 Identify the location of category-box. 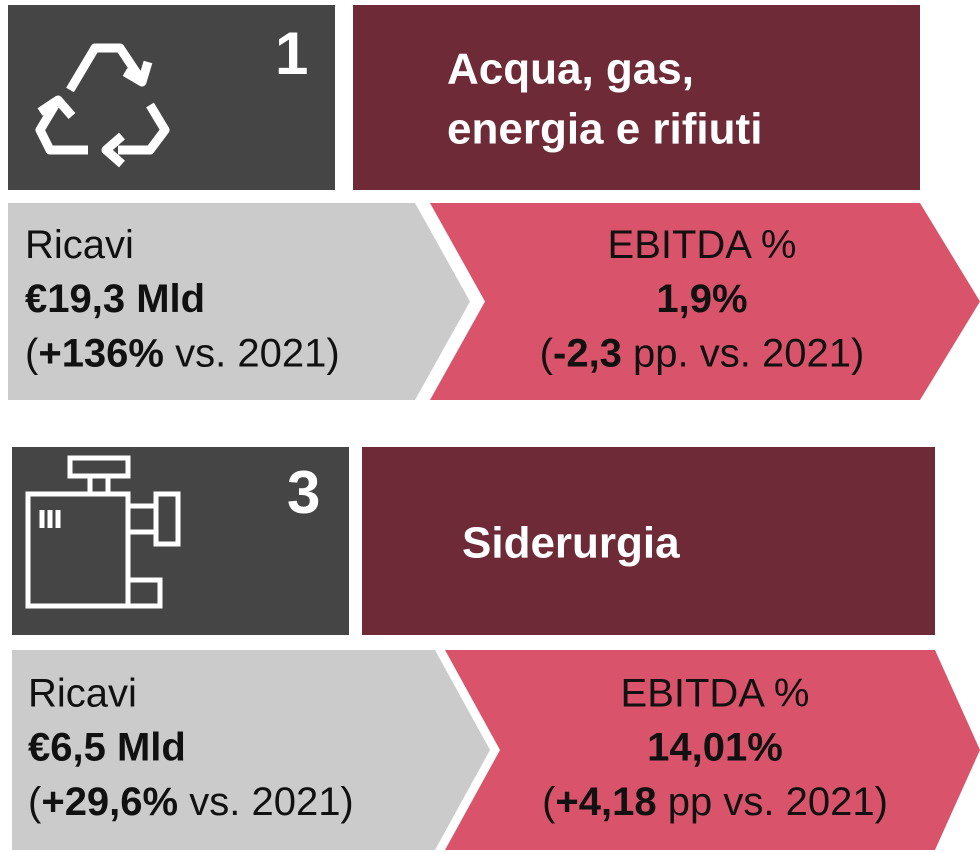
(171, 97).